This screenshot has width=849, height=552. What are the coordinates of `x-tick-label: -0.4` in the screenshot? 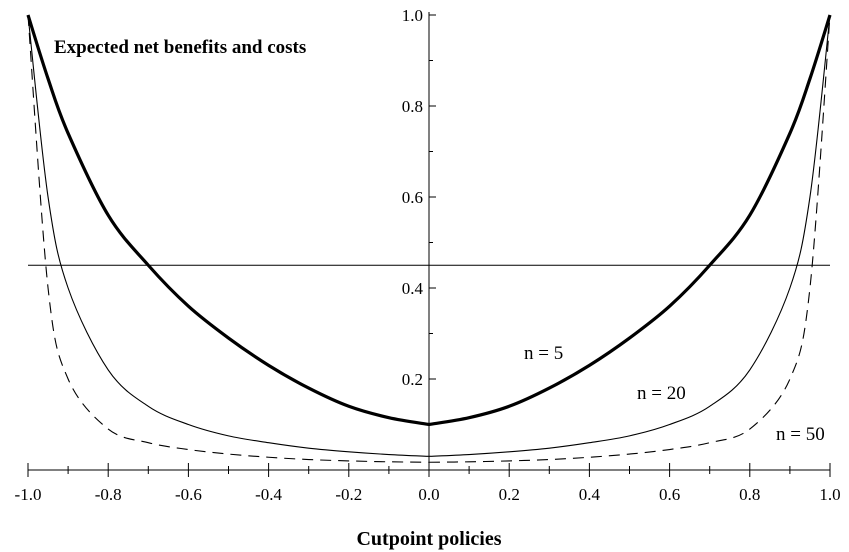 It's located at (268, 494).